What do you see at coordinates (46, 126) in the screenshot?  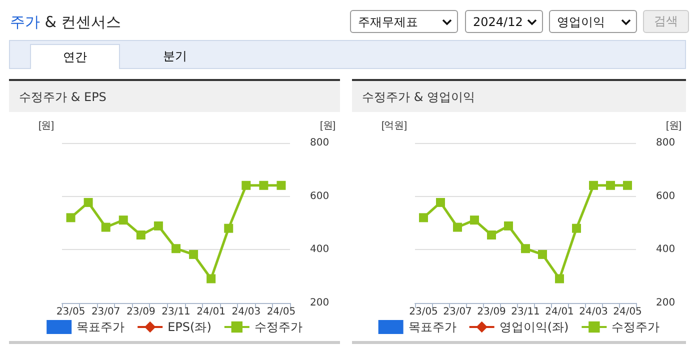 I see `y-axis-title: [원]` at bounding box center [46, 126].